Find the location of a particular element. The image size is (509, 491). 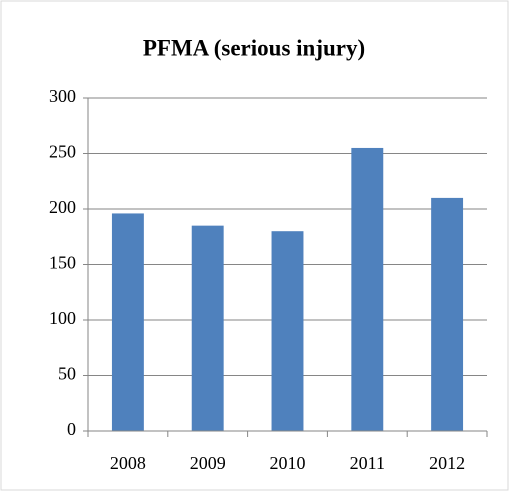

y-tick-label: 300 is located at coordinates (62, 96).